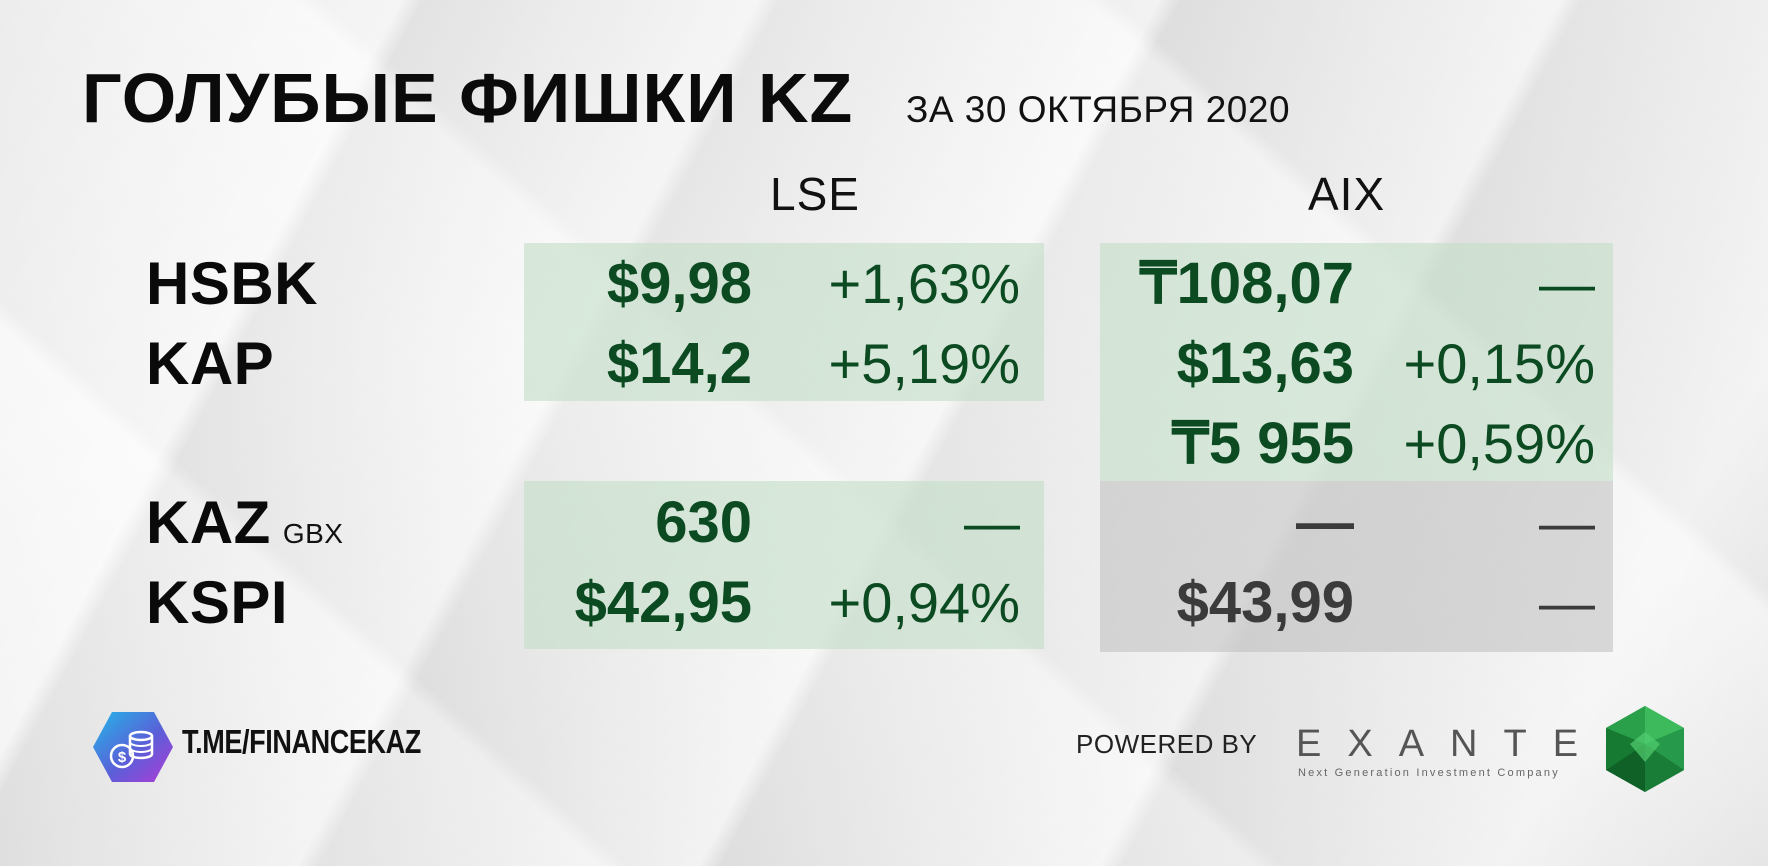  What do you see at coordinates (924, 602) in the screenshot?
I see `lse-change-kspi: +0,94%` at bounding box center [924, 602].